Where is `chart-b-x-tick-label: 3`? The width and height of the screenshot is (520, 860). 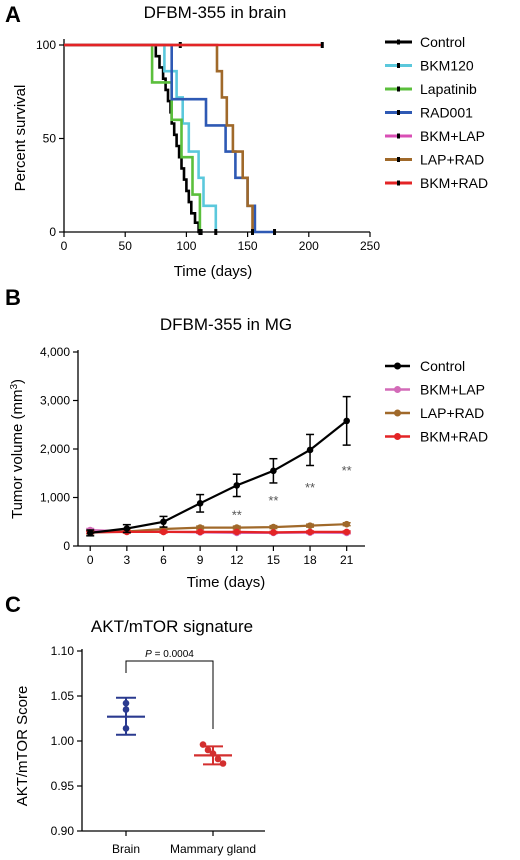 chart-b-x-tick-label: 3 is located at coordinates (127, 560).